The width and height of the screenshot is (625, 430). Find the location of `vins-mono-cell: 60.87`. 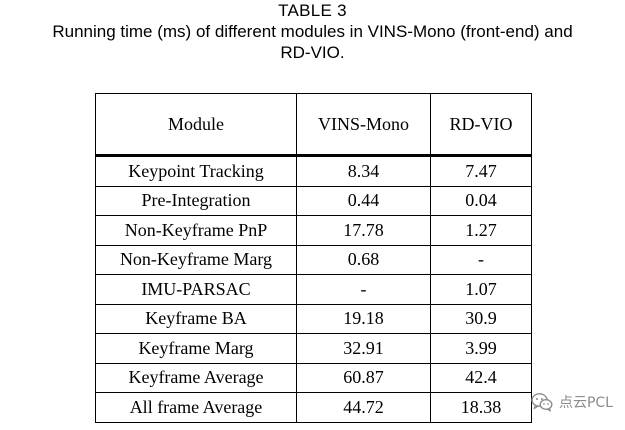

vins-mono-cell: 60.87 is located at coordinates (363, 377).